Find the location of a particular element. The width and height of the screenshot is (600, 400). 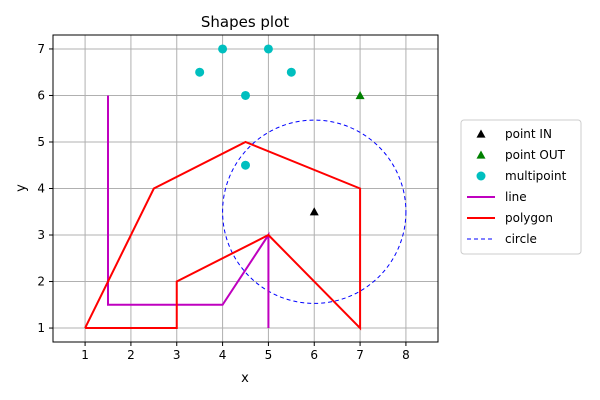

legend-item-circle: circle is located at coordinates (502, 239).